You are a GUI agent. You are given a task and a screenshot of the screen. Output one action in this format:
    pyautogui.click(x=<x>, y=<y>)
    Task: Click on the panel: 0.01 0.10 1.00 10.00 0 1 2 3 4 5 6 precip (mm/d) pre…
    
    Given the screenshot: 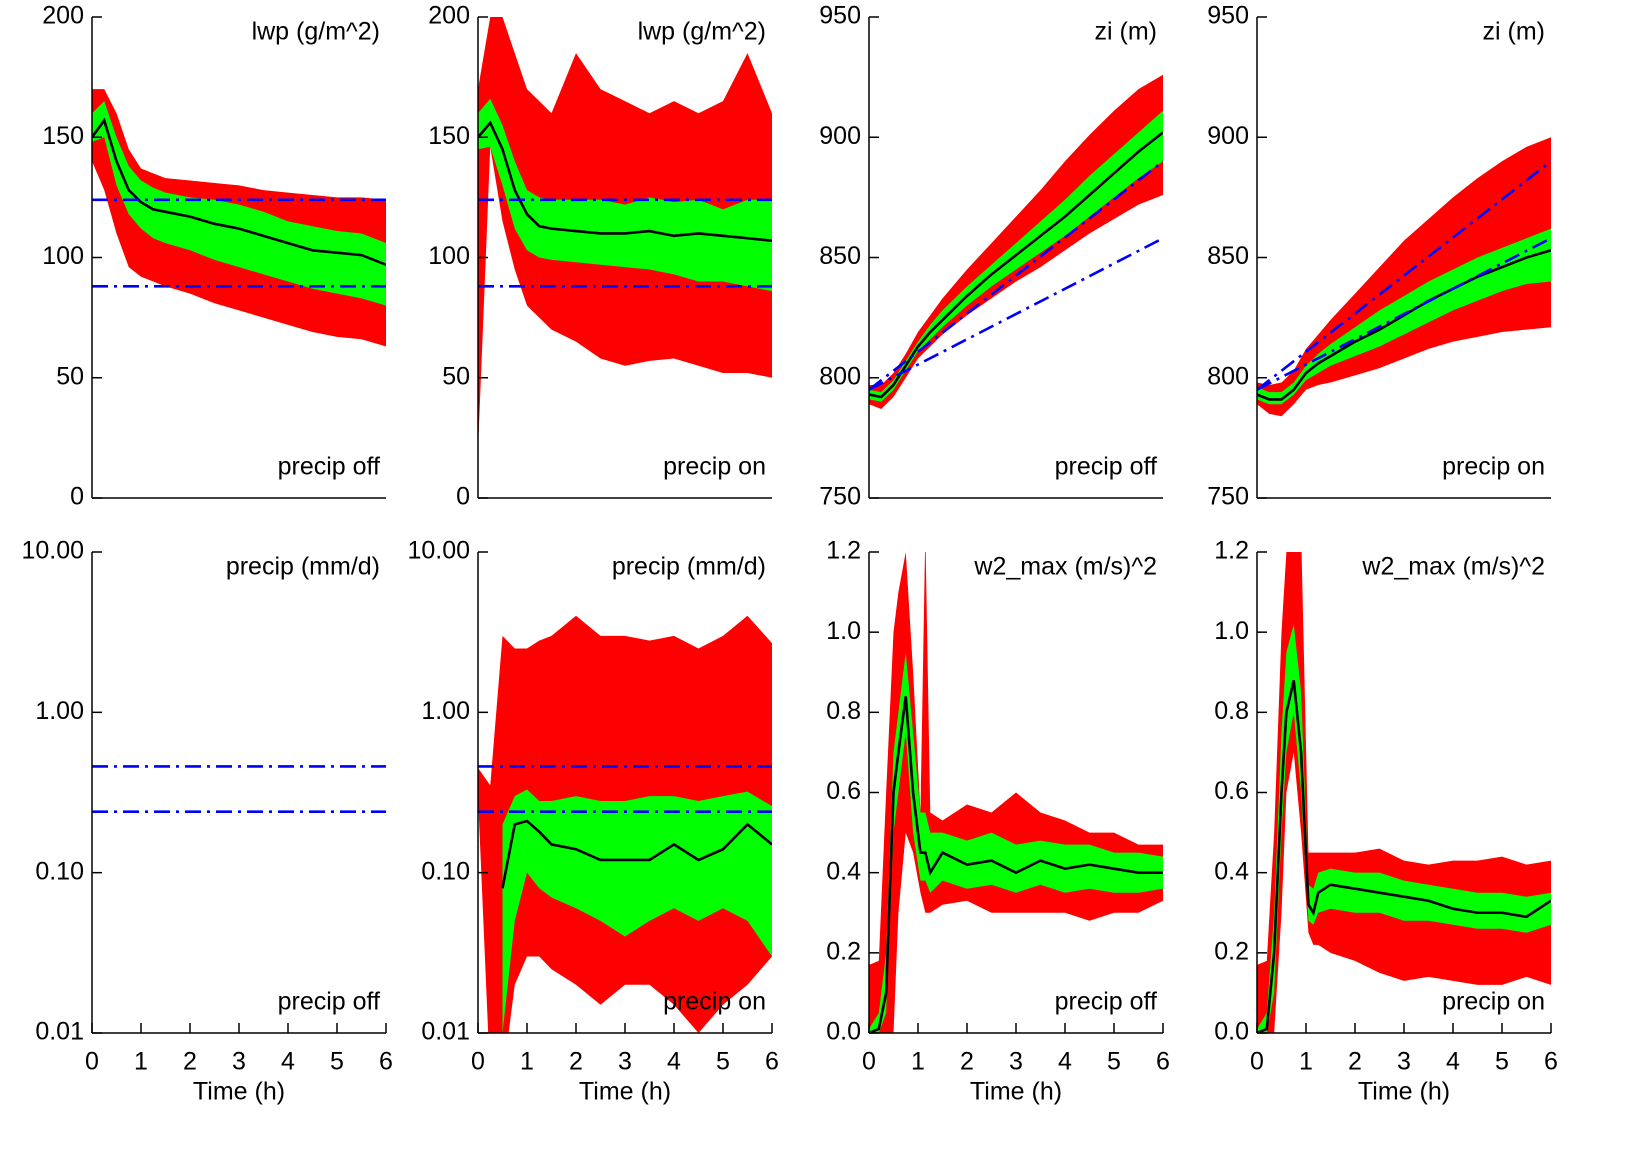 What is the action you would take?
    pyautogui.click(x=593, y=821)
    